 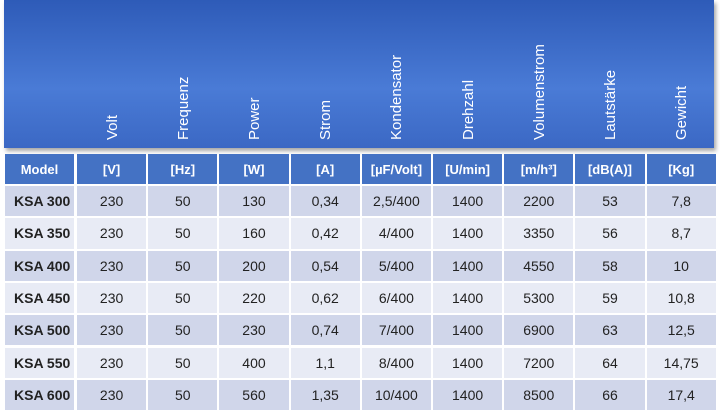 What do you see at coordinates (325, 362) in the screenshot?
I see `data-cell: 1,1` at bounding box center [325, 362].